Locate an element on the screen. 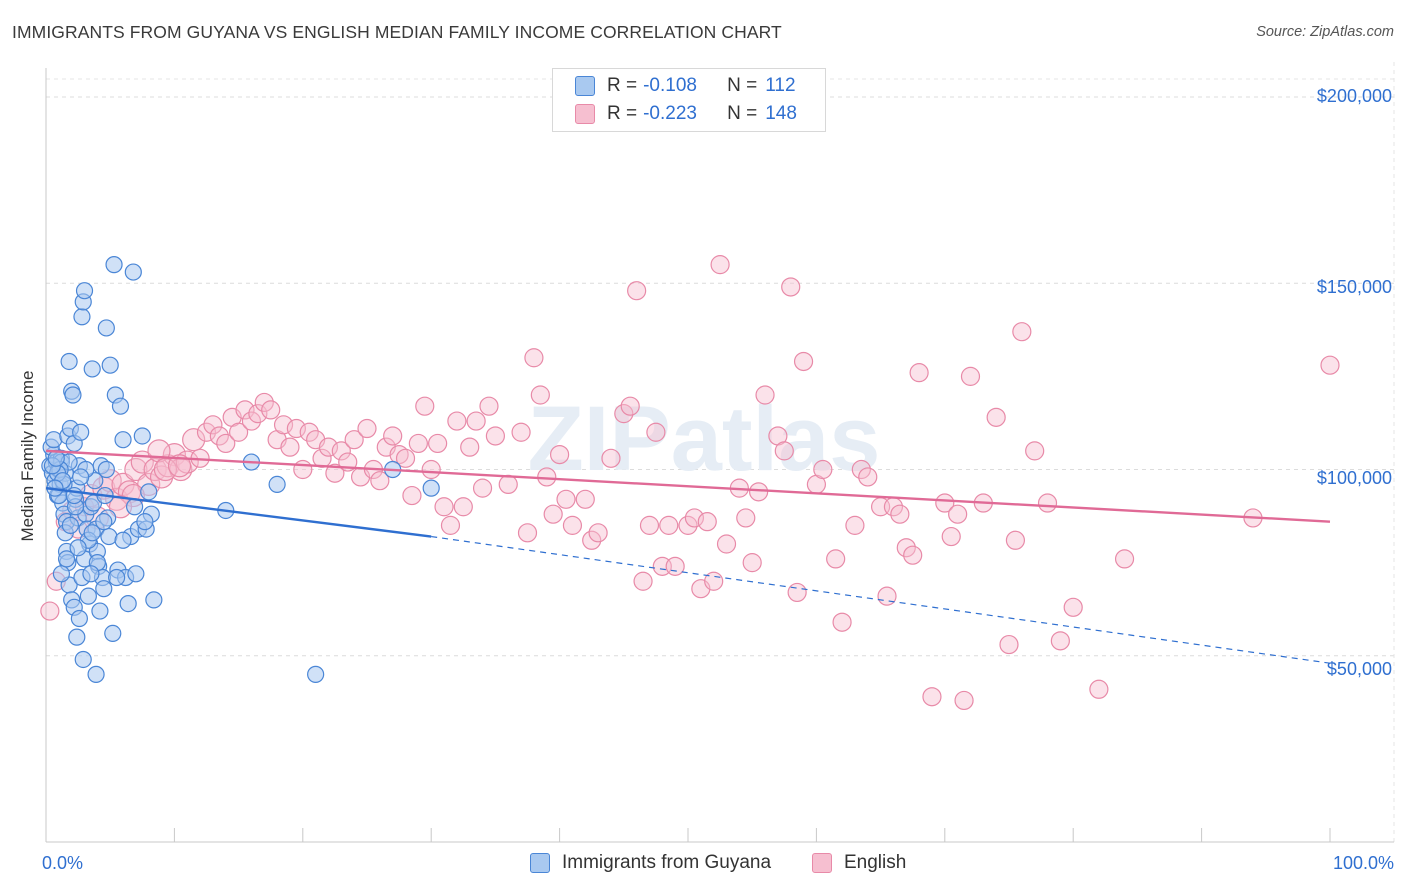 The width and height of the screenshot is (1406, 892). bottom-legend-guyana-label: Immigrants from Guyana is located at coordinates (667, 862).